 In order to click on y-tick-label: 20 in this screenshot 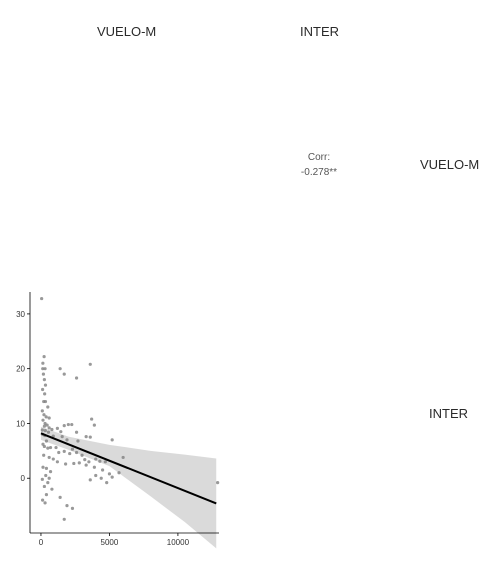, I will do `click(20, 369)`.